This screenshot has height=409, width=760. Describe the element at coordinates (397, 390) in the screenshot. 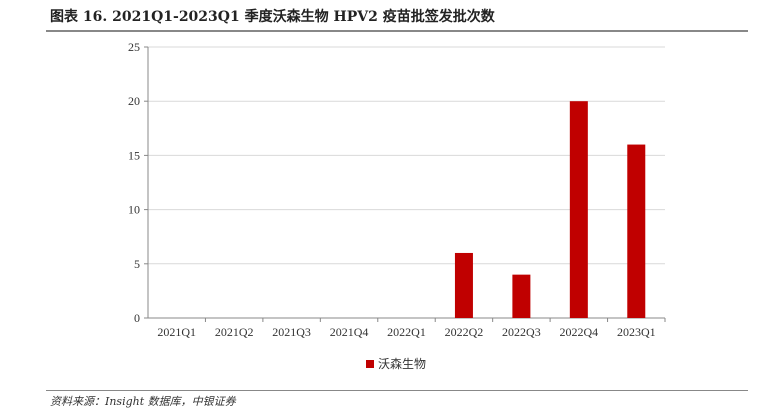

I see `footer-divider` at that location.